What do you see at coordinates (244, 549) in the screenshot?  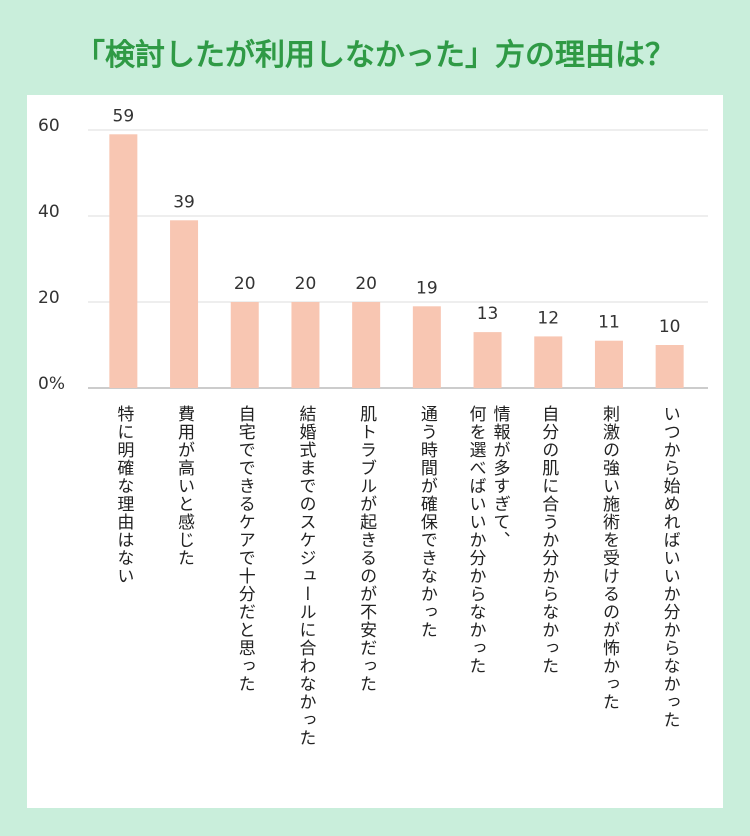 I see `x-tick-label: 自宅でできるケアで十分だと思った` at bounding box center [244, 549].